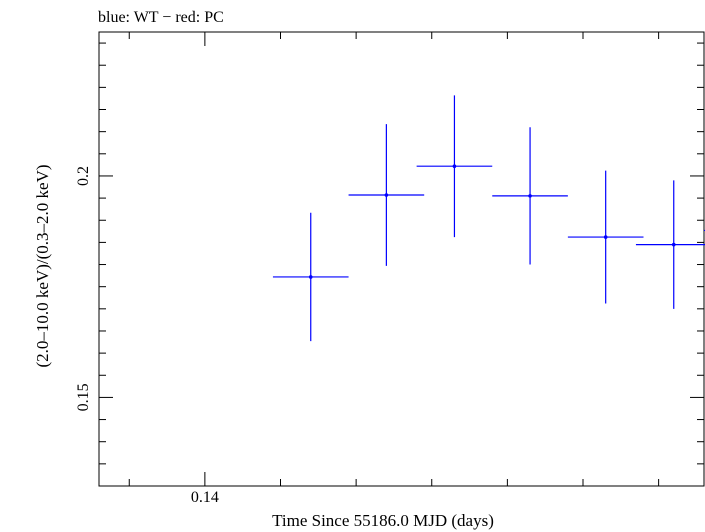  What do you see at coordinates (83, 176) in the screenshot?
I see `y-tick-label: 0.2` at bounding box center [83, 176].